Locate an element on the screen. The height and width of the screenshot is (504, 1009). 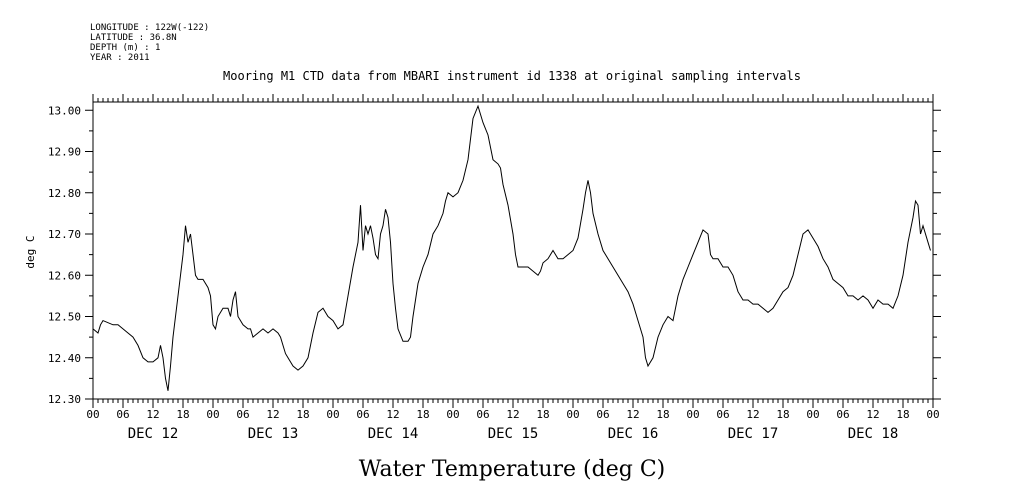
day-label: DEC 17 is located at coordinates (753, 434).